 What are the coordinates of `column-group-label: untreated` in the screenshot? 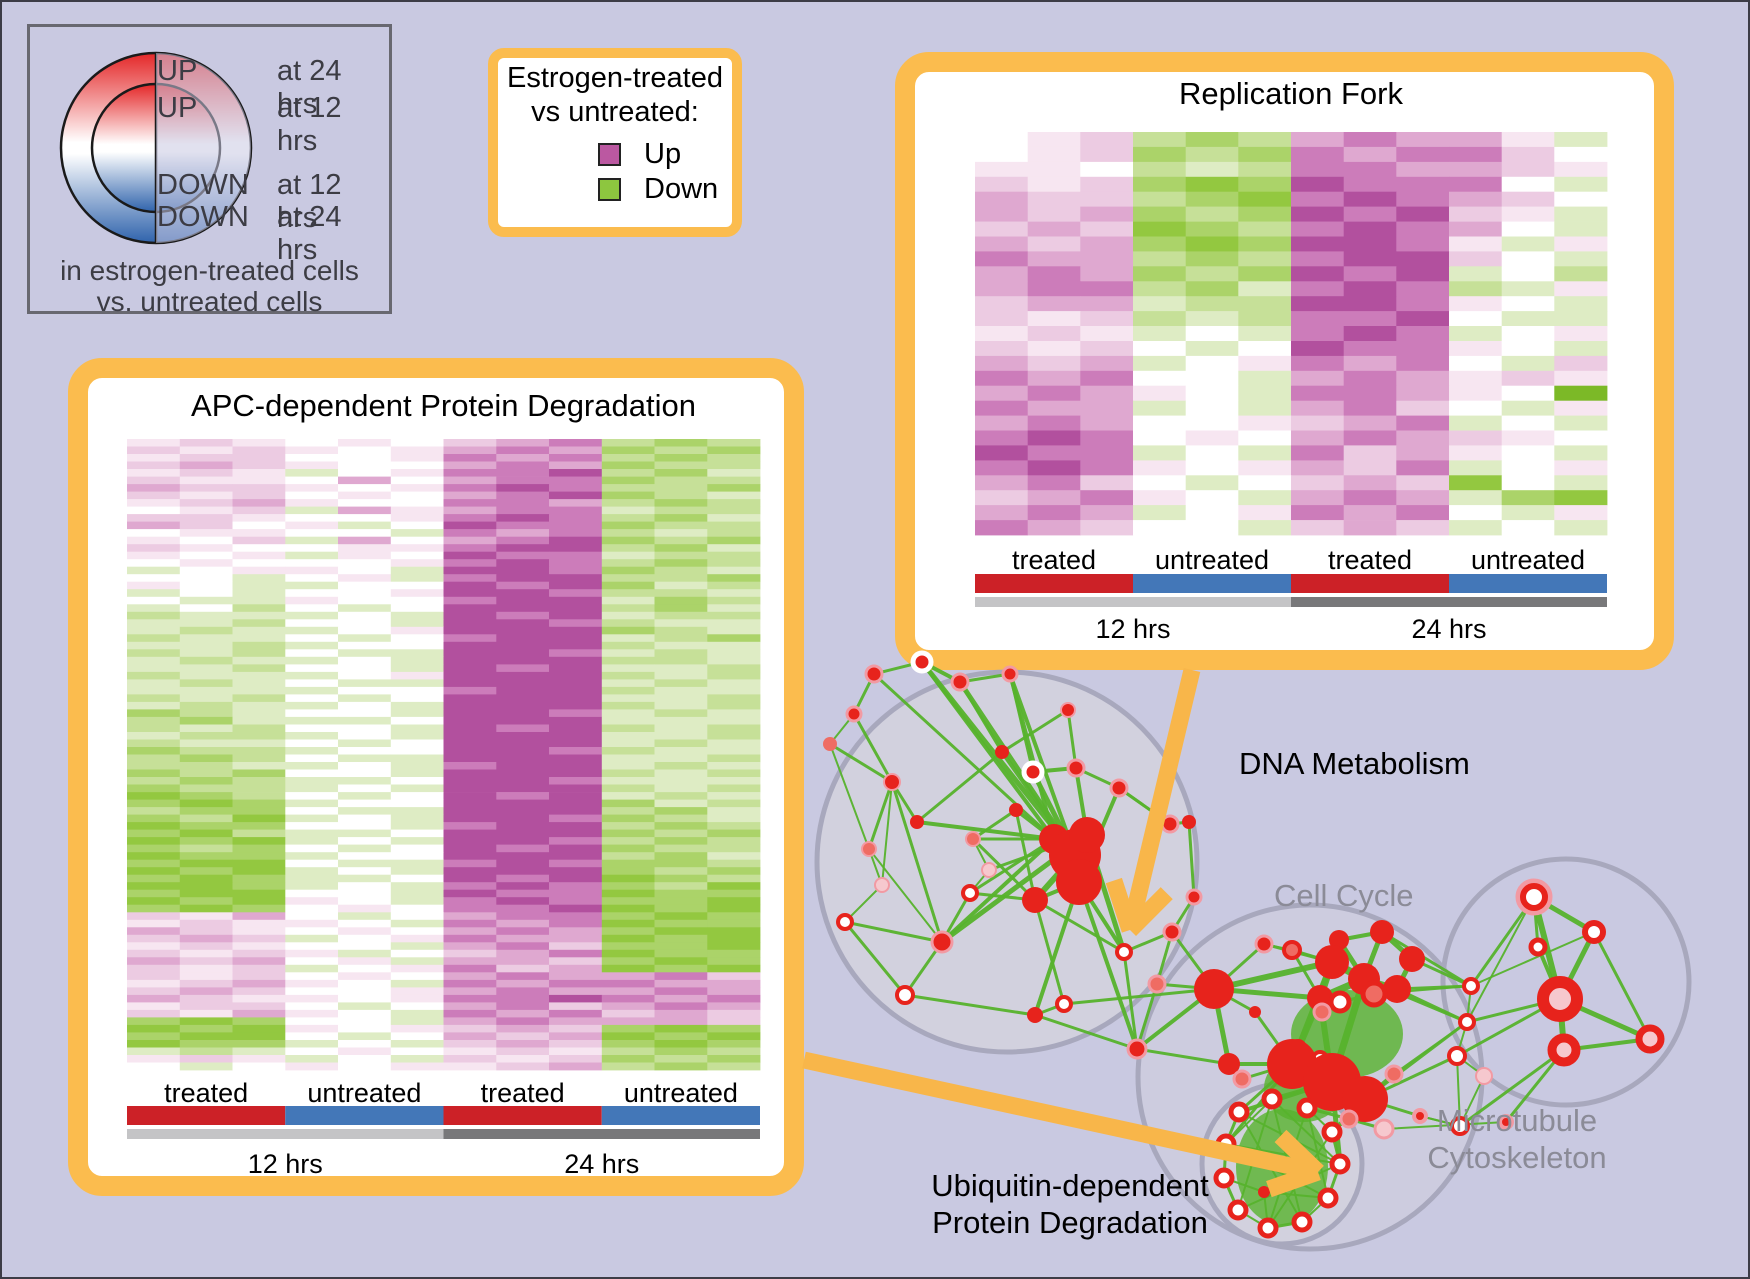 It's located at (1528, 560).